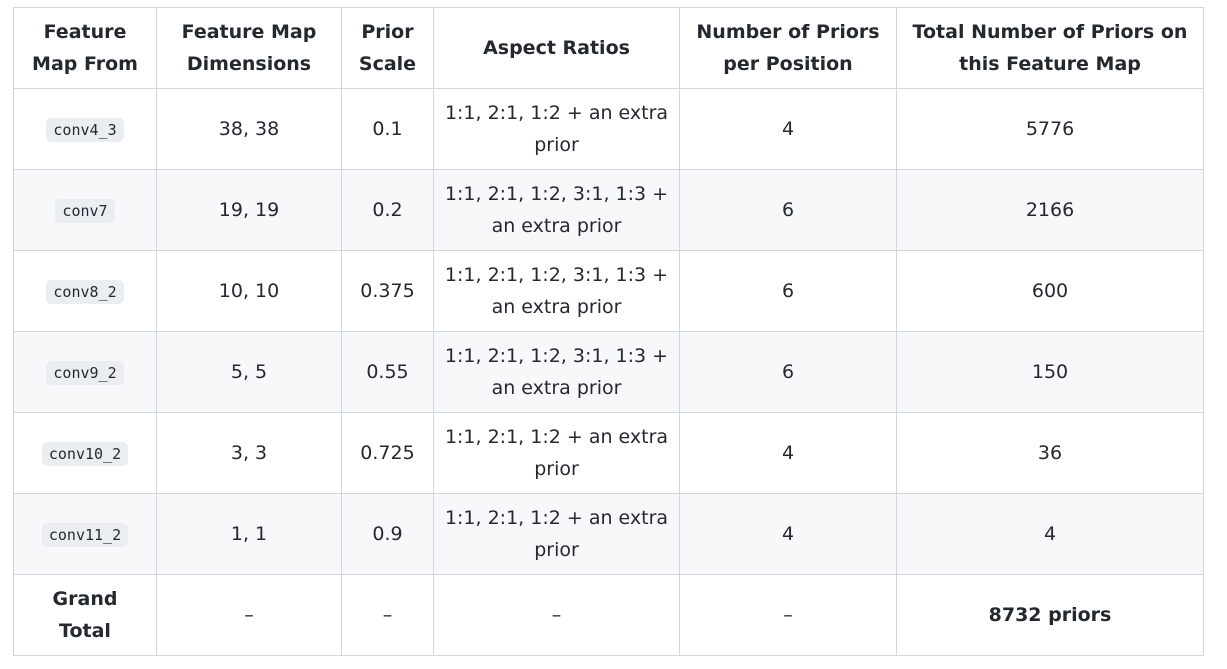 The width and height of the screenshot is (1227, 669). I want to click on cell-total-priors: 5776, so click(1050, 129).